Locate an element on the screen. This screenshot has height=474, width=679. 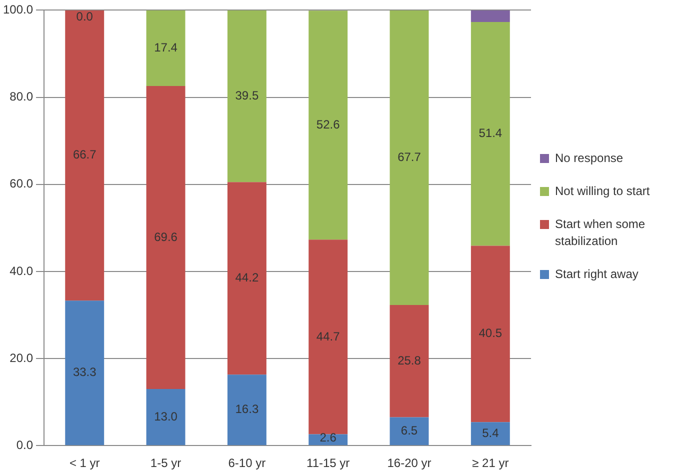
data-label: 6.5 is located at coordinates (409, 431).